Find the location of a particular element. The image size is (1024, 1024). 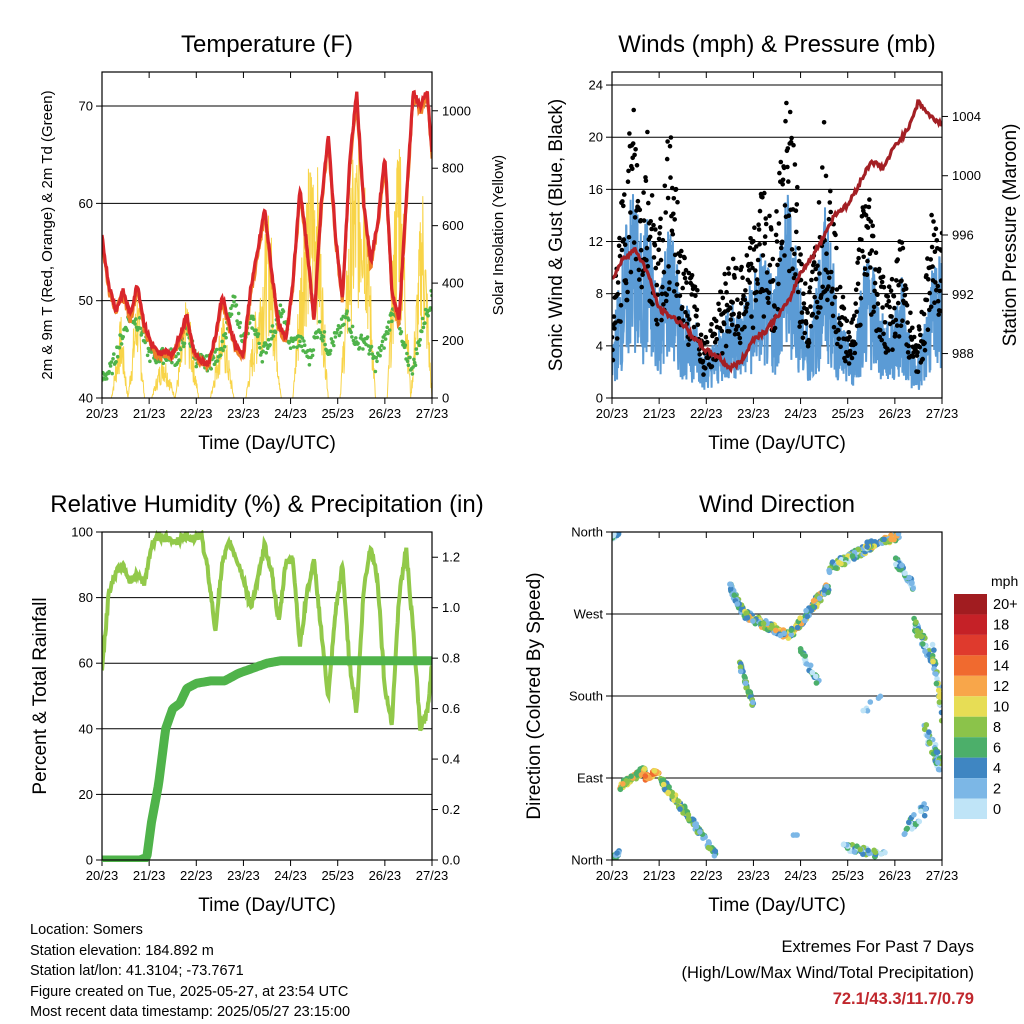

colorbar-label: 4 is located at coordinates (997, 769).